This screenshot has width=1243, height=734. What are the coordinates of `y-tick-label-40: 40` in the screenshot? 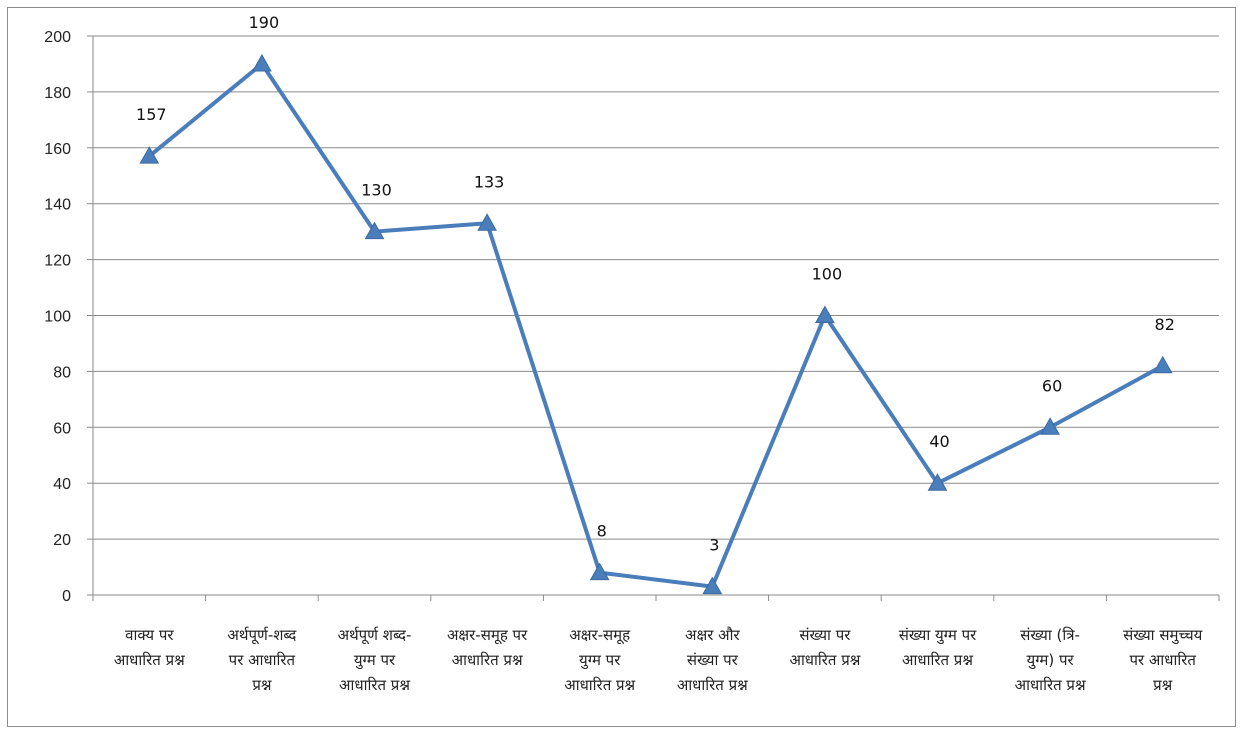 It's located at (62, 484).